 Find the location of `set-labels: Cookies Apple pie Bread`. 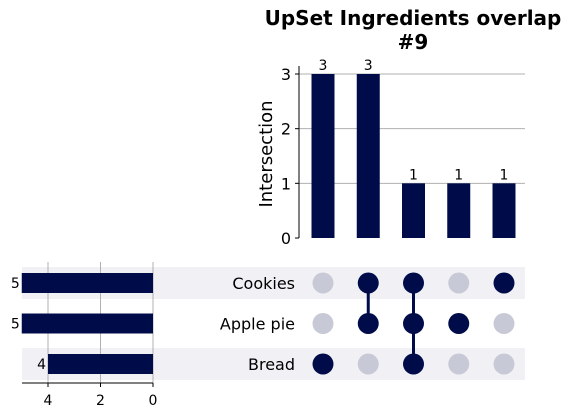

set-labels: Cookies Apple pie Bread is located at coordinates (257, 324).